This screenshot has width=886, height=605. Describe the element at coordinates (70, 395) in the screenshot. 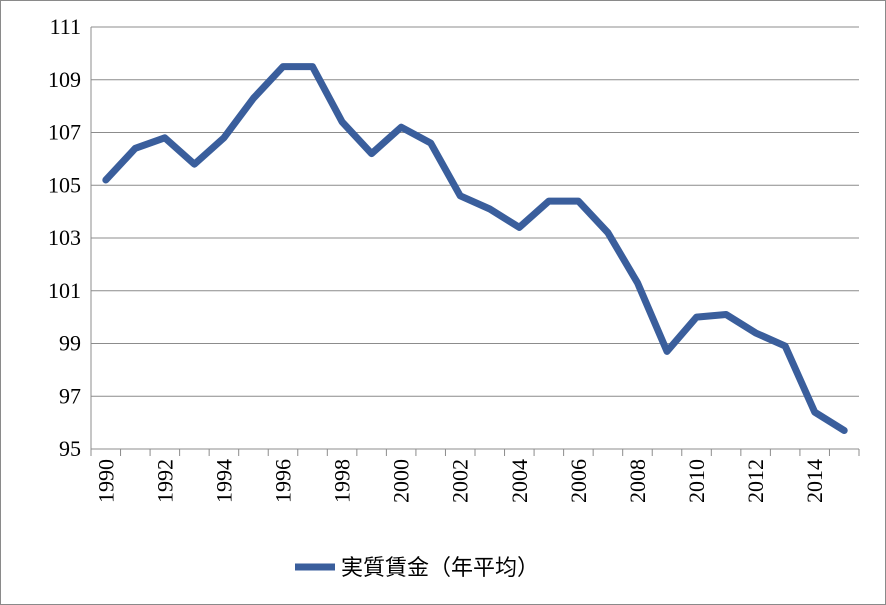

I see `y-tick-label: 97` at that location.